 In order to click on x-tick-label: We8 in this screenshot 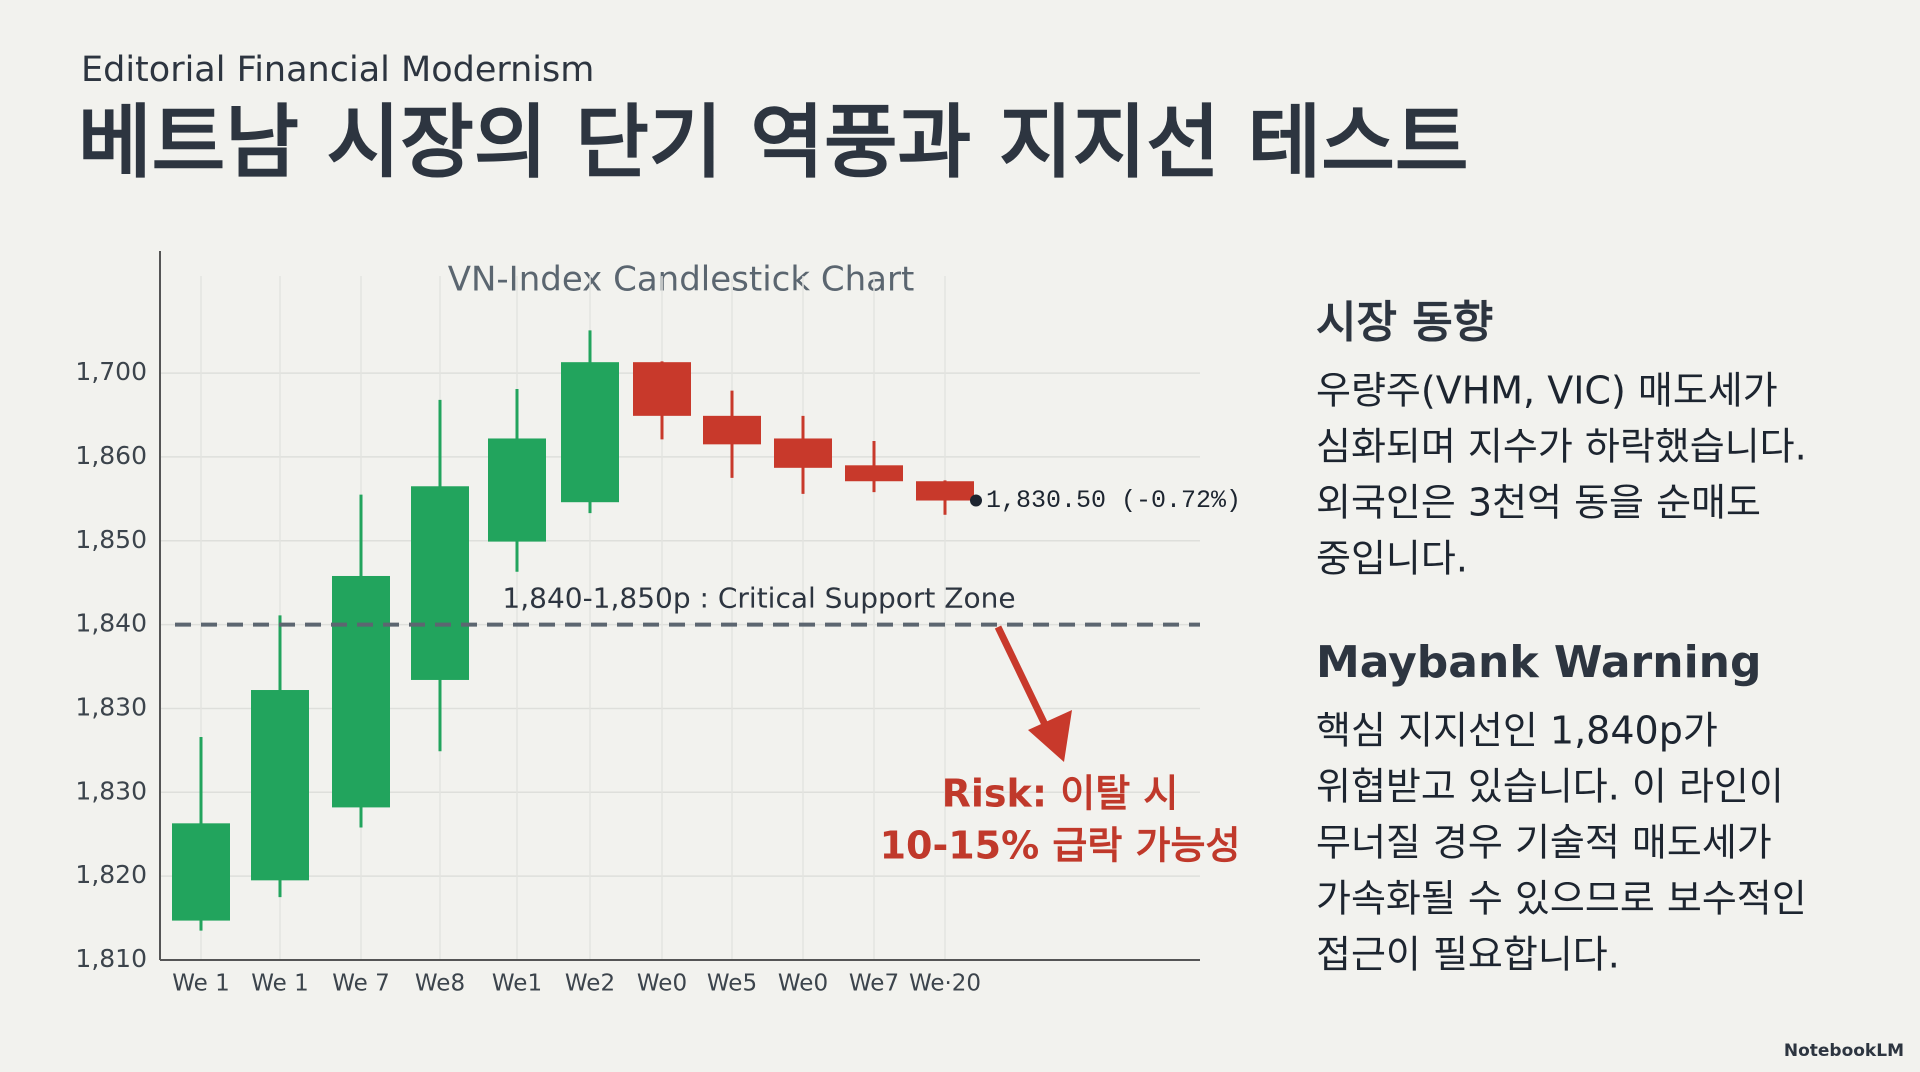, I will do `click(440, 984)`.